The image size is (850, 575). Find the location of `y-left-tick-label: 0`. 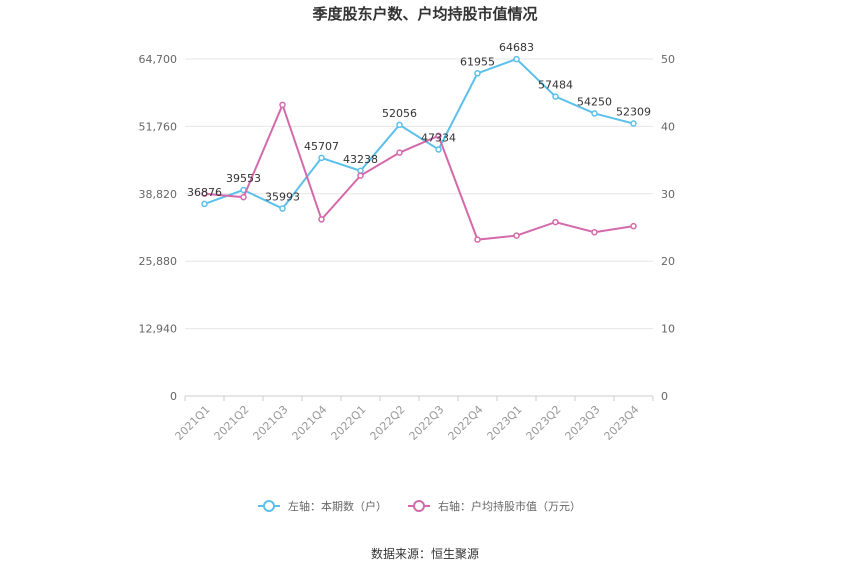

y-left-tick-label: 0 is located at coordinates (173, 396).